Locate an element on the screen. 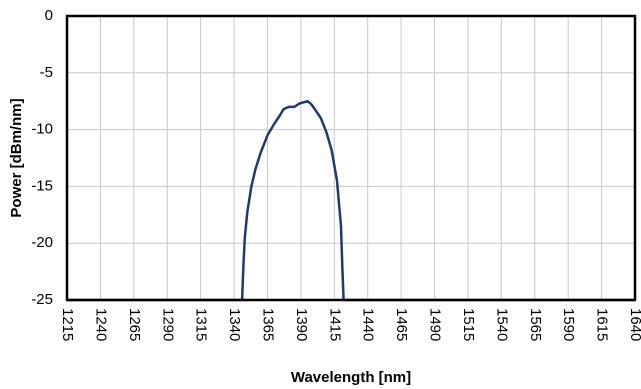 This screenshot has width=641, height=389. y-tick-label: -10 is located at coordinates (42, 129).